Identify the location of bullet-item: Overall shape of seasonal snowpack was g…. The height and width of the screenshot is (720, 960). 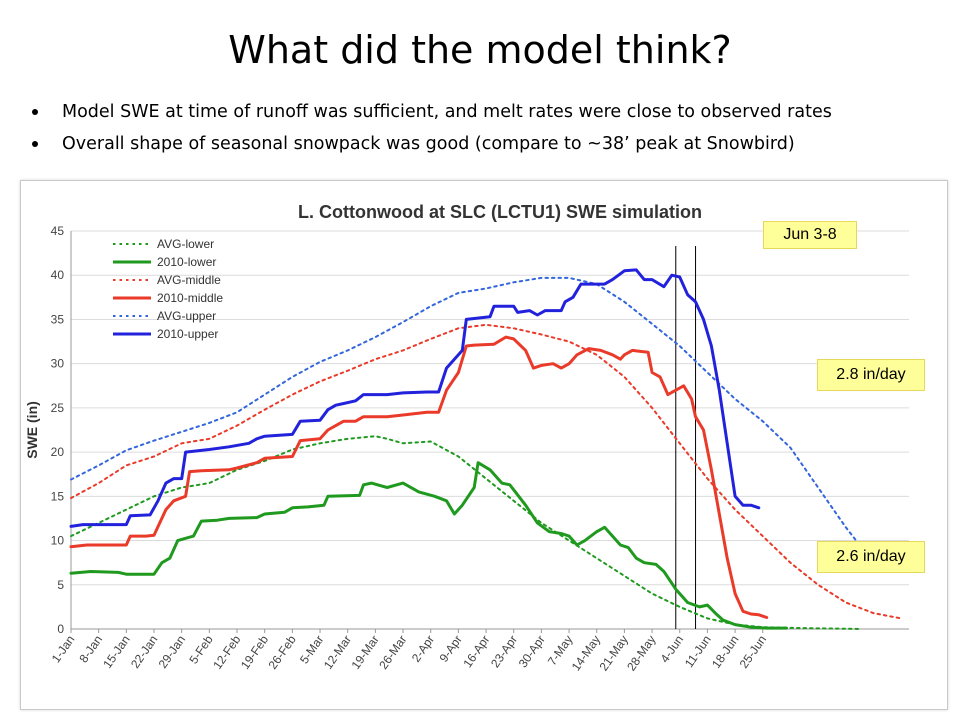
(490, 144).